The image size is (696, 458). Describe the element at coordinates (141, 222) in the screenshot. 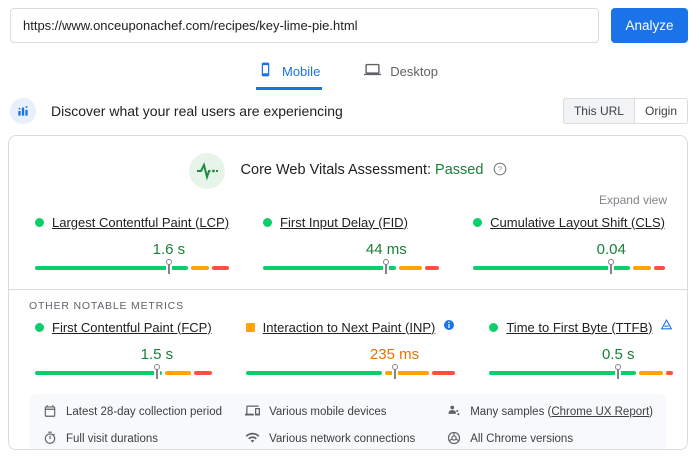

I see `metric-link-lcp: Largest Contentful Paint (LCP)` at that location.